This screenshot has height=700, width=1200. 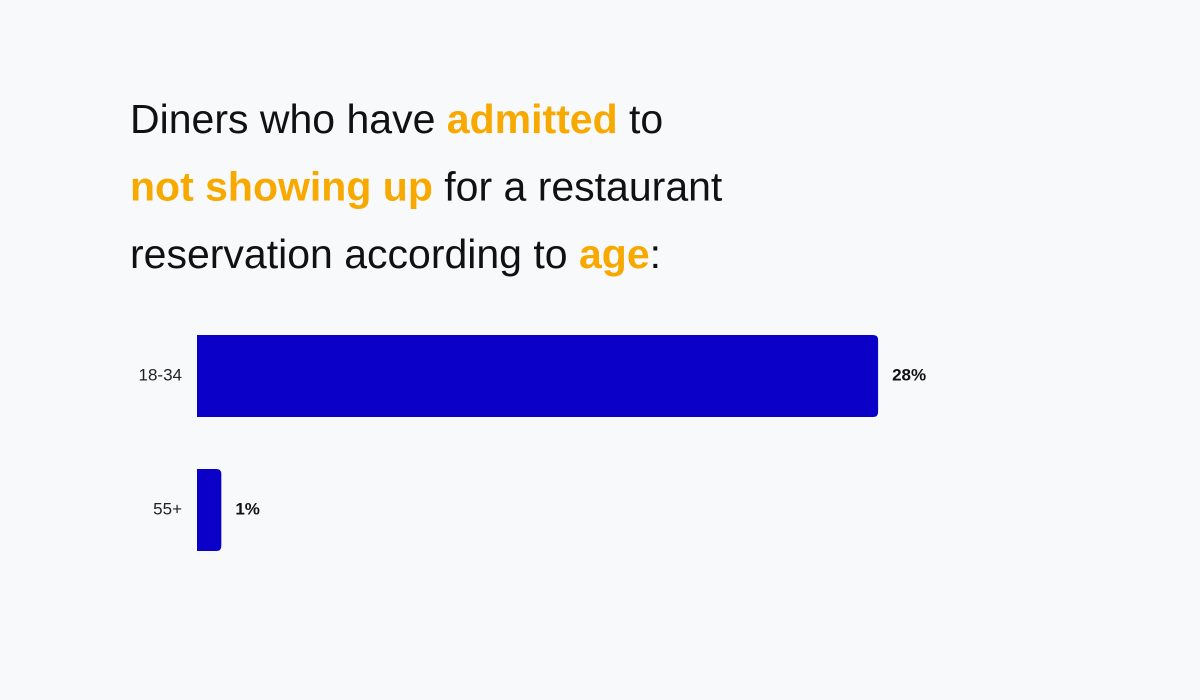 I want to click on value-label: 1%, so click(x=247, y=508).